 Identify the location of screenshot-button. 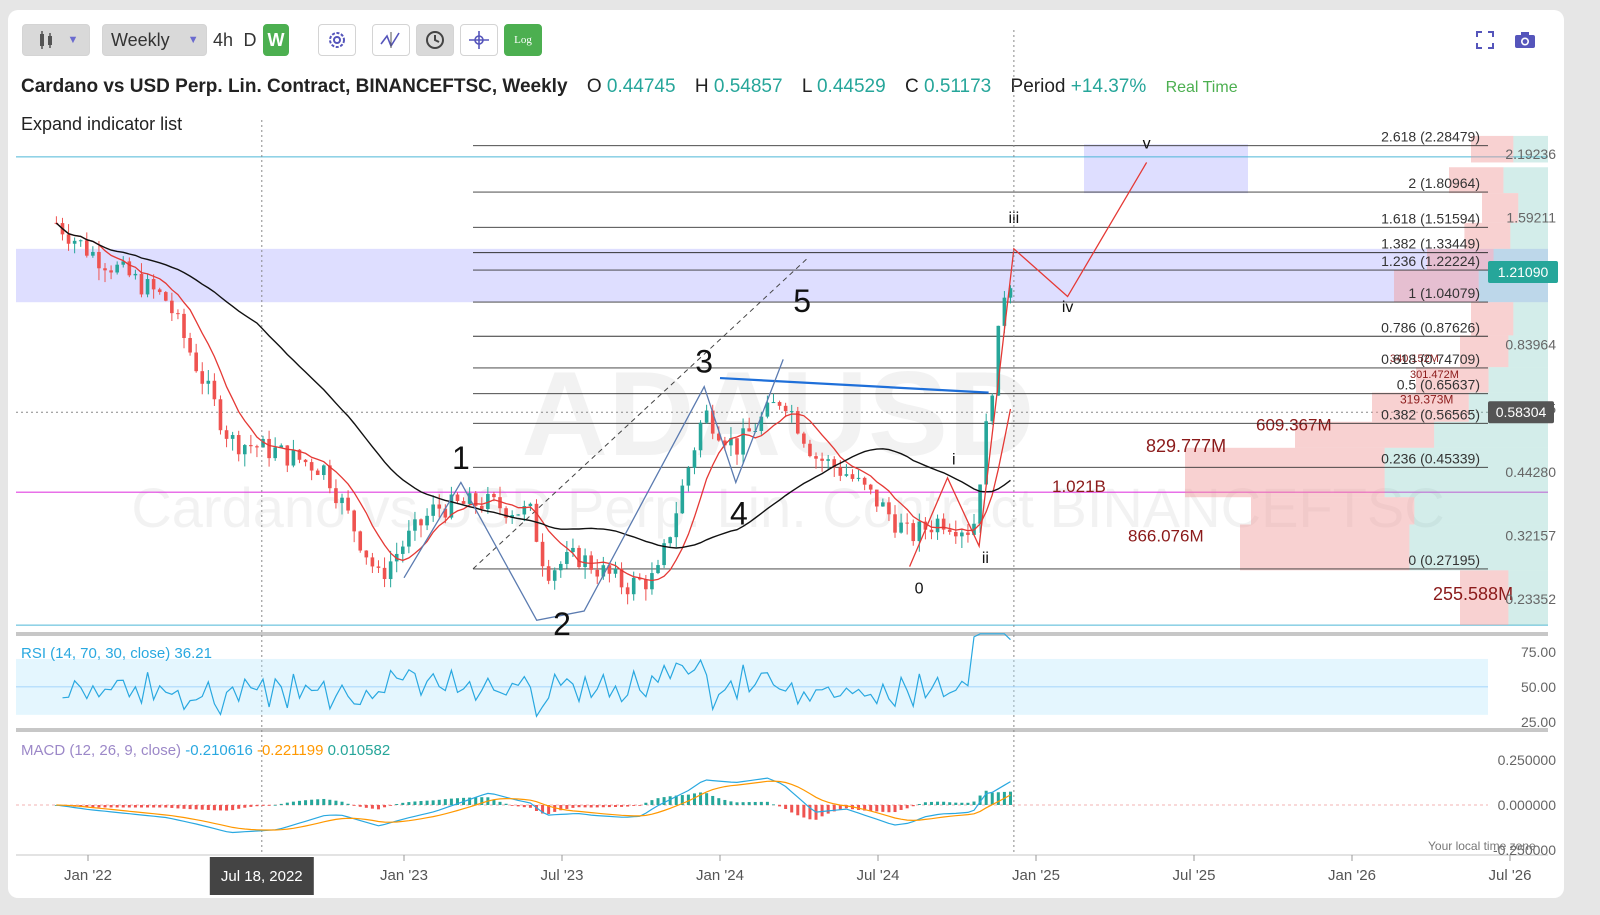
(1525, 40).